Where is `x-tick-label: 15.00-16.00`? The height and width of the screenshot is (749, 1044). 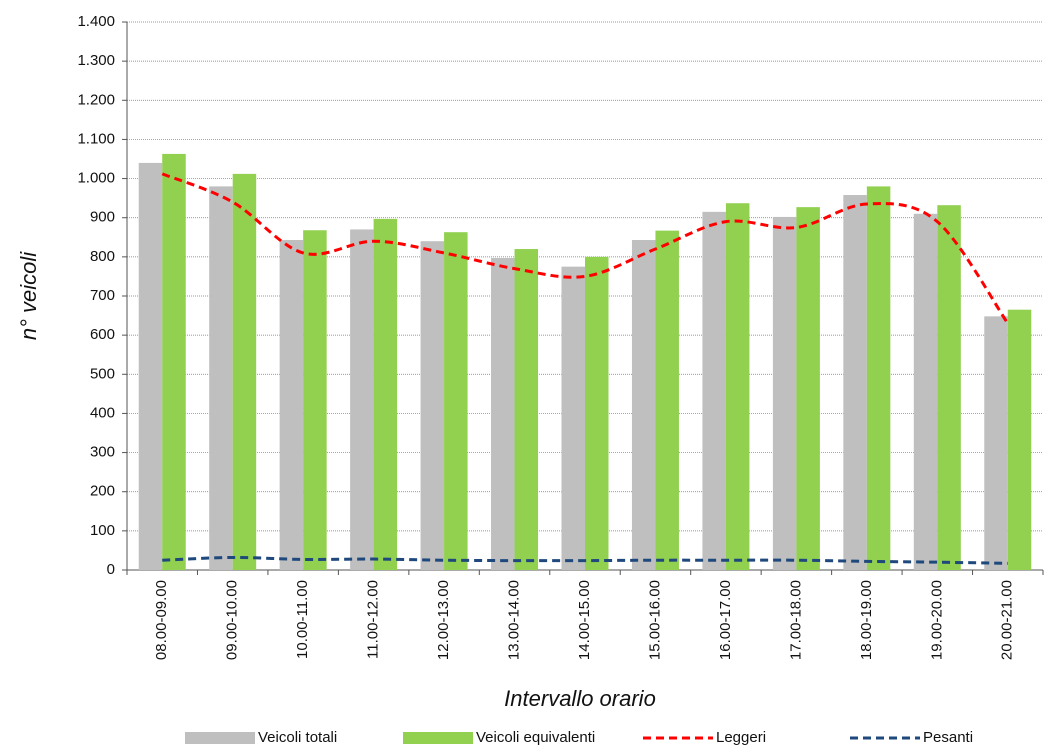 x-tick-label: 15.00-16.00 is located at coordinates (654, 620).